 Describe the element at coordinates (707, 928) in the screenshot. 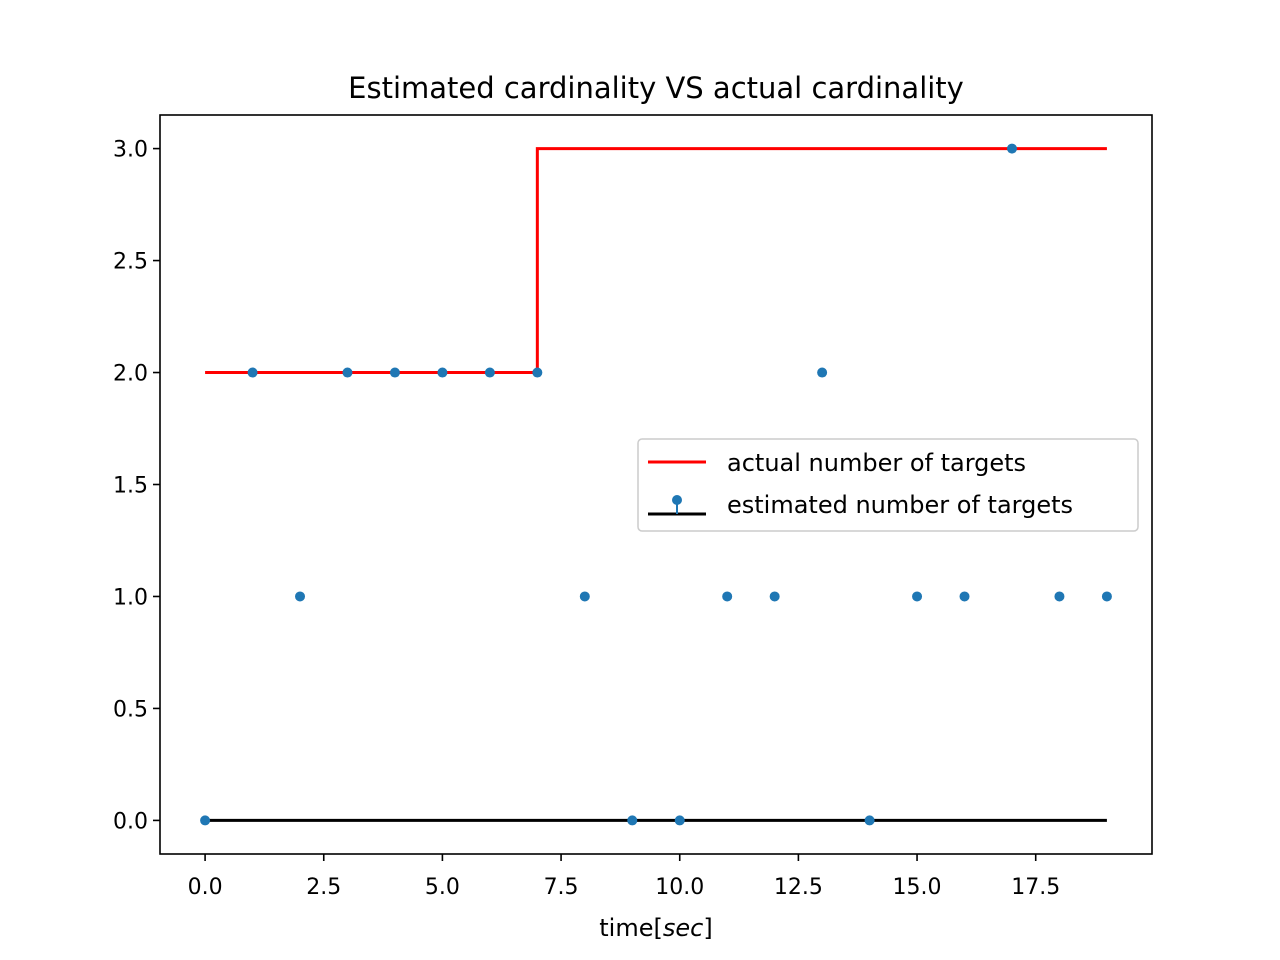

I see `x-axis-label-close-bracket: ]` at that location.